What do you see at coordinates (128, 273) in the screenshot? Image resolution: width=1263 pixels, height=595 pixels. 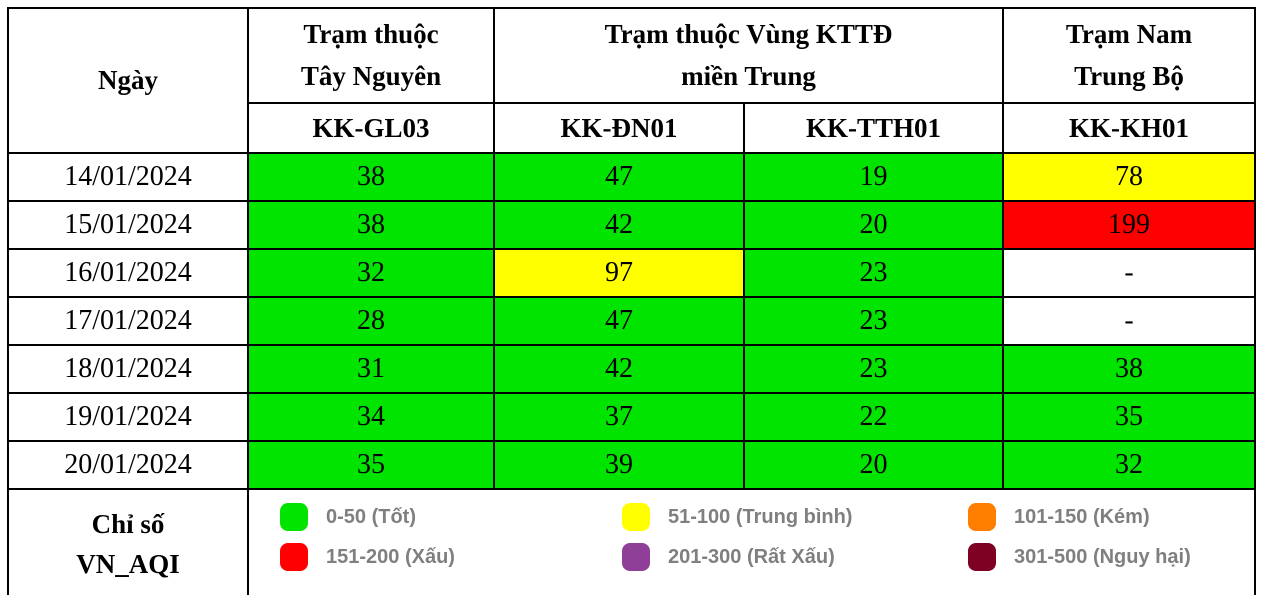 I see `date-cell: 16/01/2024` at bounding box center [128, 273].